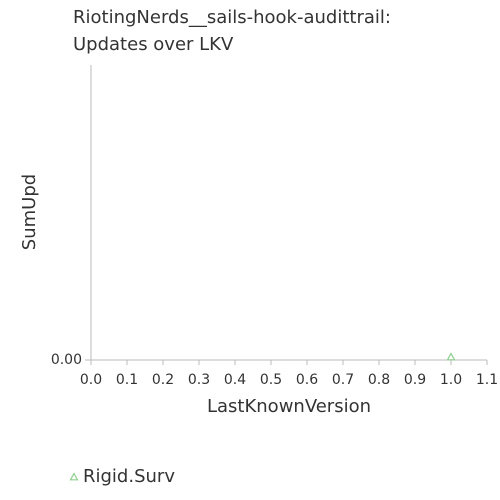 Image resolution: width=500 pixels, height=500 pixels. I want to click on legend-marker, so click(74, 476).